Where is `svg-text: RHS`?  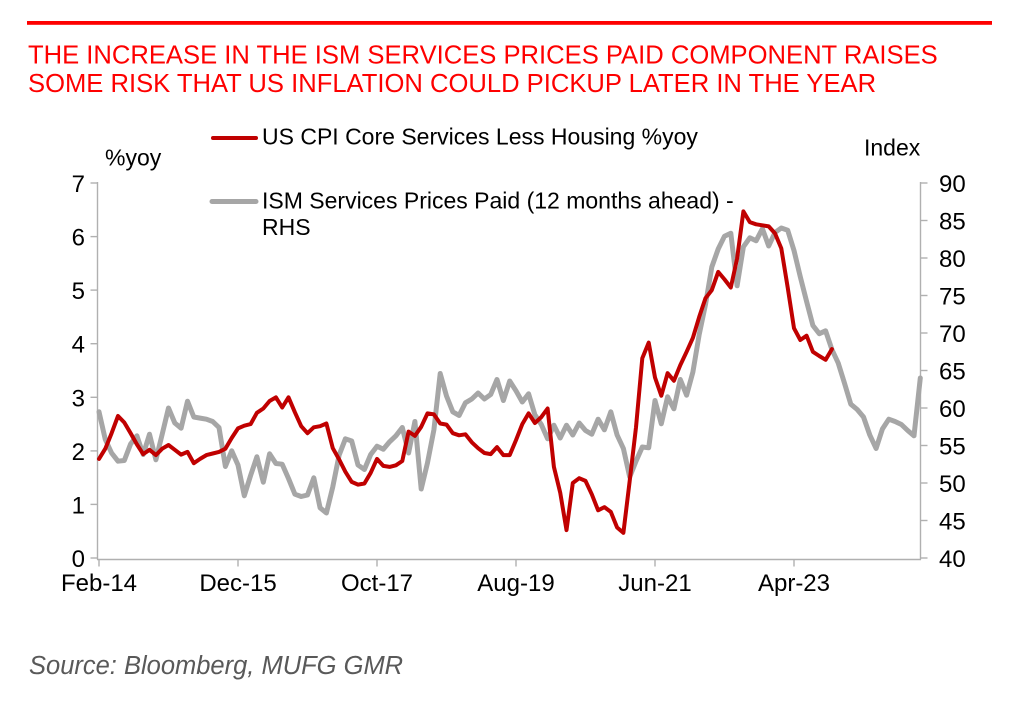
svg-text: RHS is located at coordinates (286, 227).